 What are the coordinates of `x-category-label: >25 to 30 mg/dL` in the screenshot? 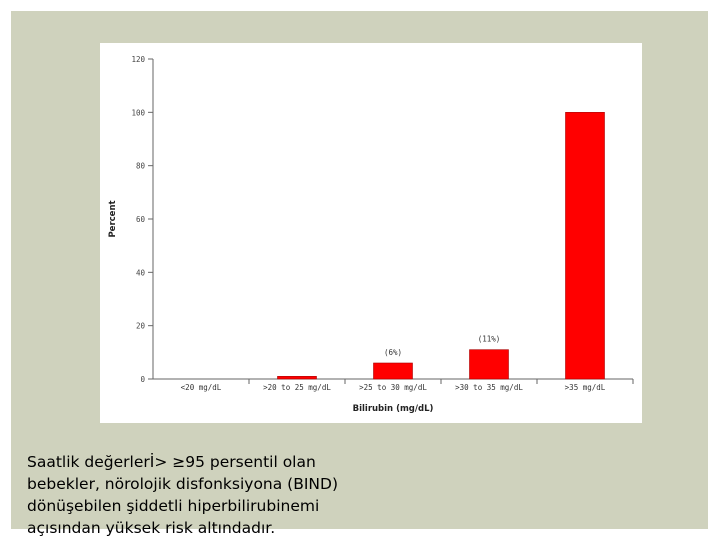 It's located at (393, 387).